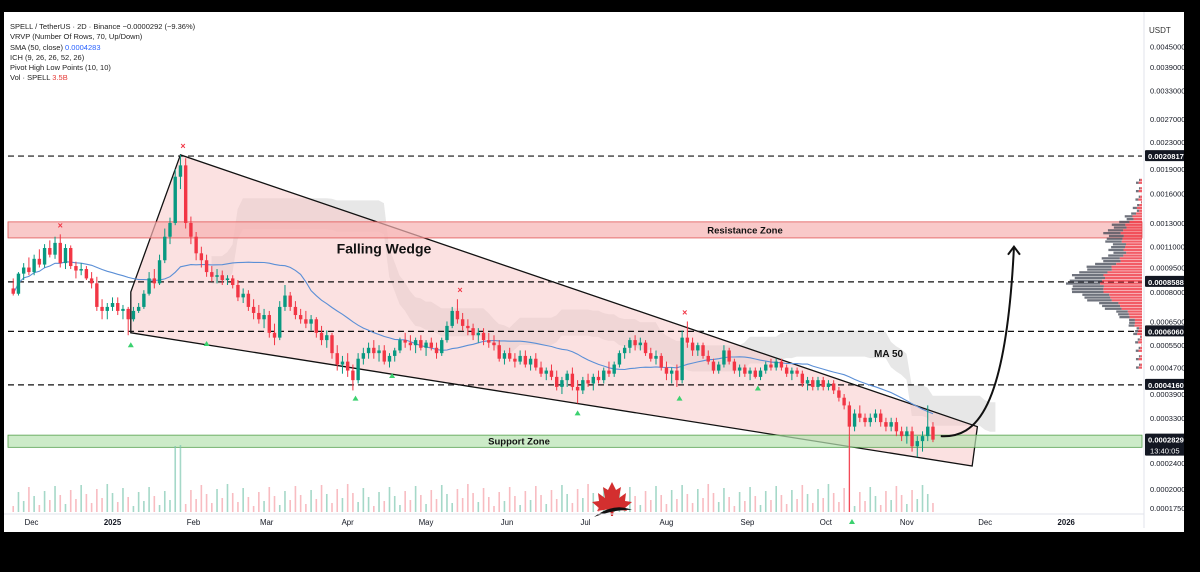 The width and height of the screenshot is (1200, 572). I want to click on projection-arrow, so click(980, 341).